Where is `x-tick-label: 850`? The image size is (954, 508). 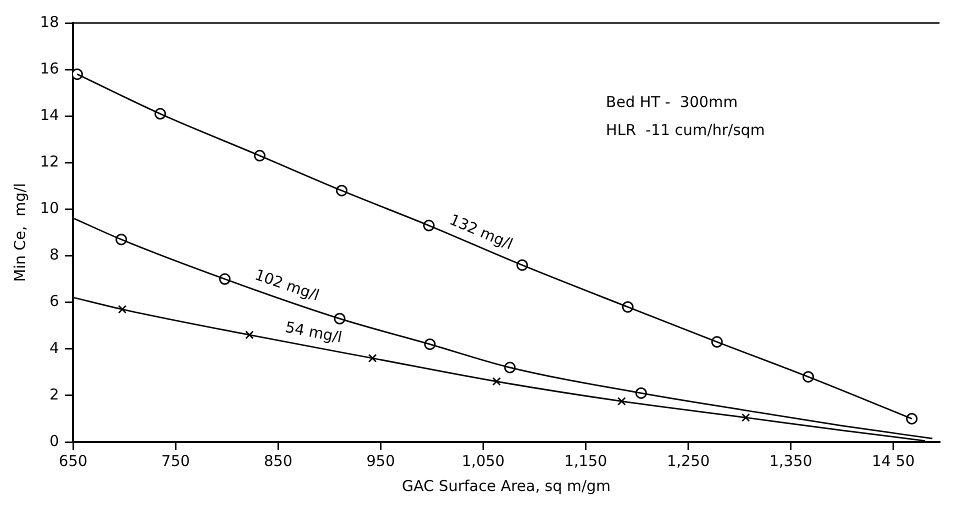
x-tick-label: 850 is located at coordinates (278, 461).